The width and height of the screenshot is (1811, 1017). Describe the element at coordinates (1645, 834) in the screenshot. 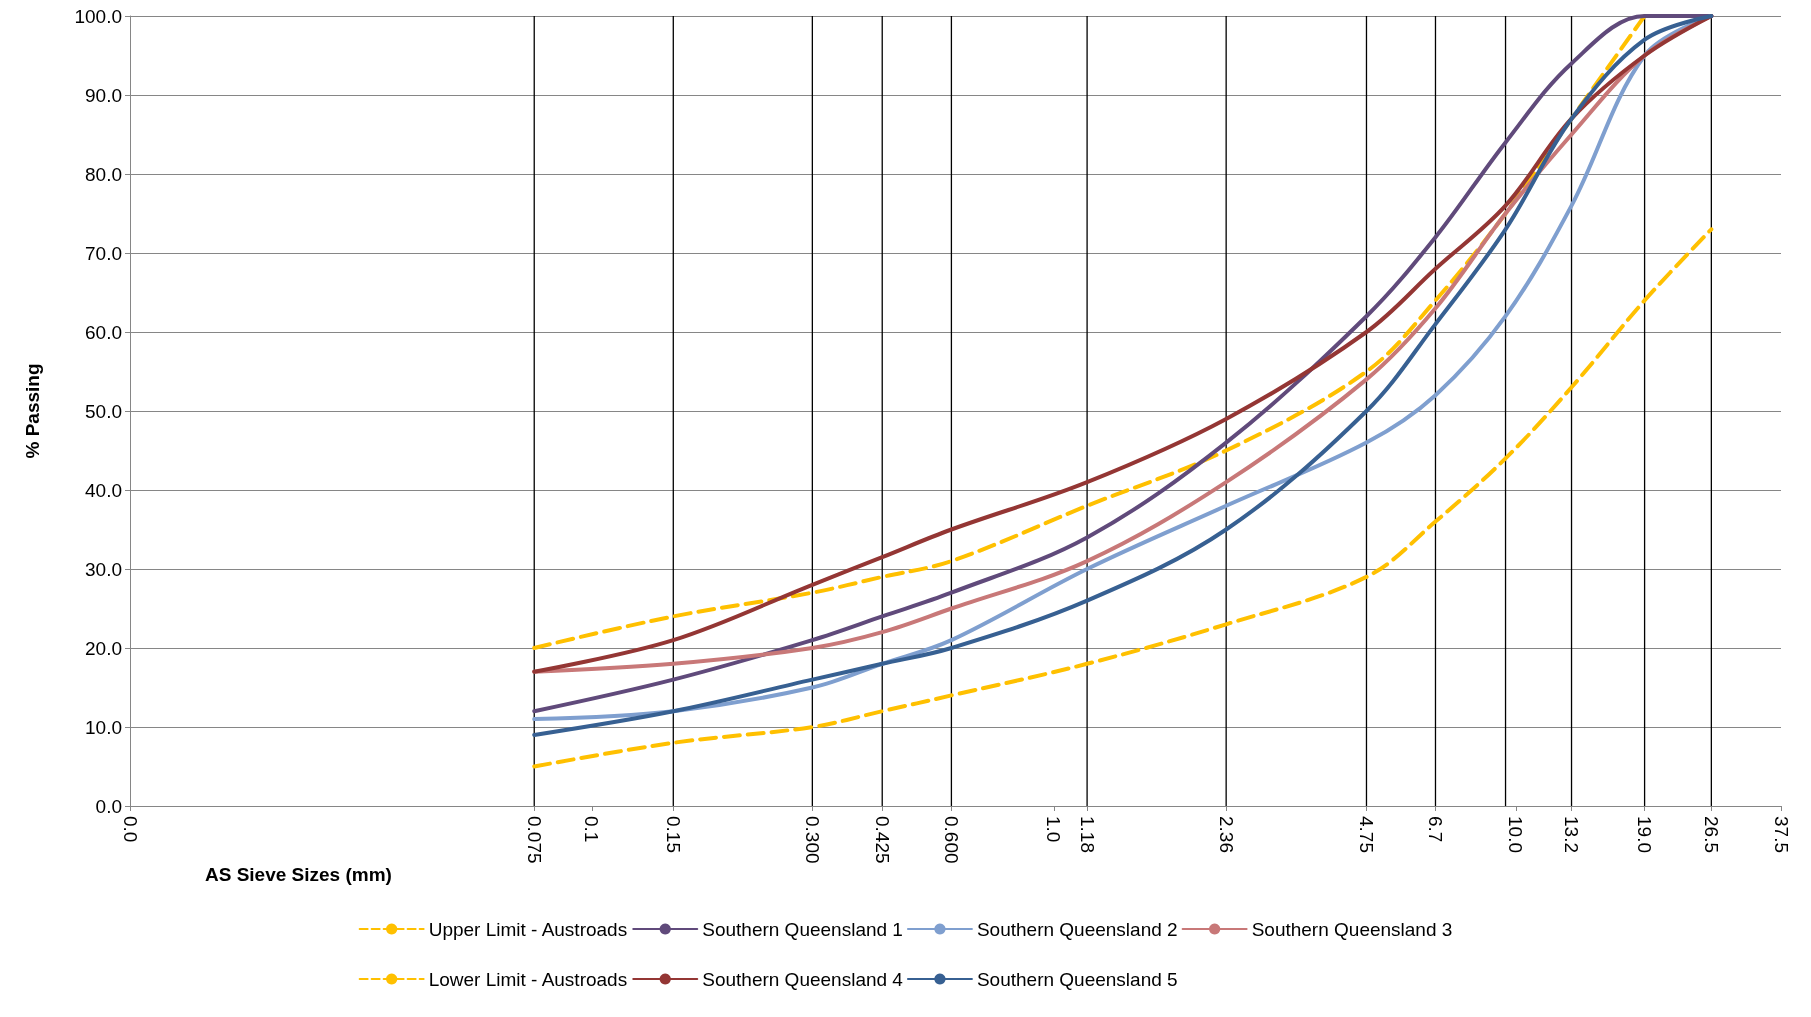

I see `x-tick-label: 19.0` at that location.